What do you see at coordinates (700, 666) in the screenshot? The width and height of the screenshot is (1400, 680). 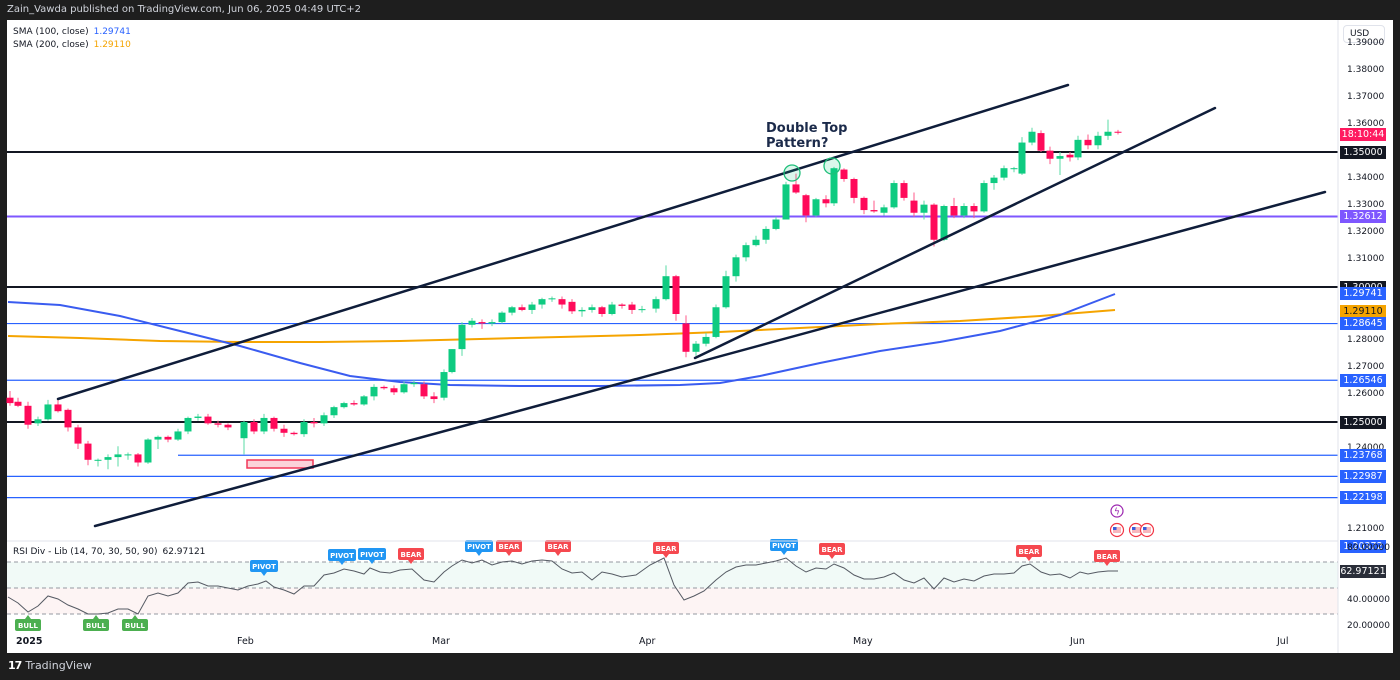 I see `footer-bar` at bounding box center [700, 666].